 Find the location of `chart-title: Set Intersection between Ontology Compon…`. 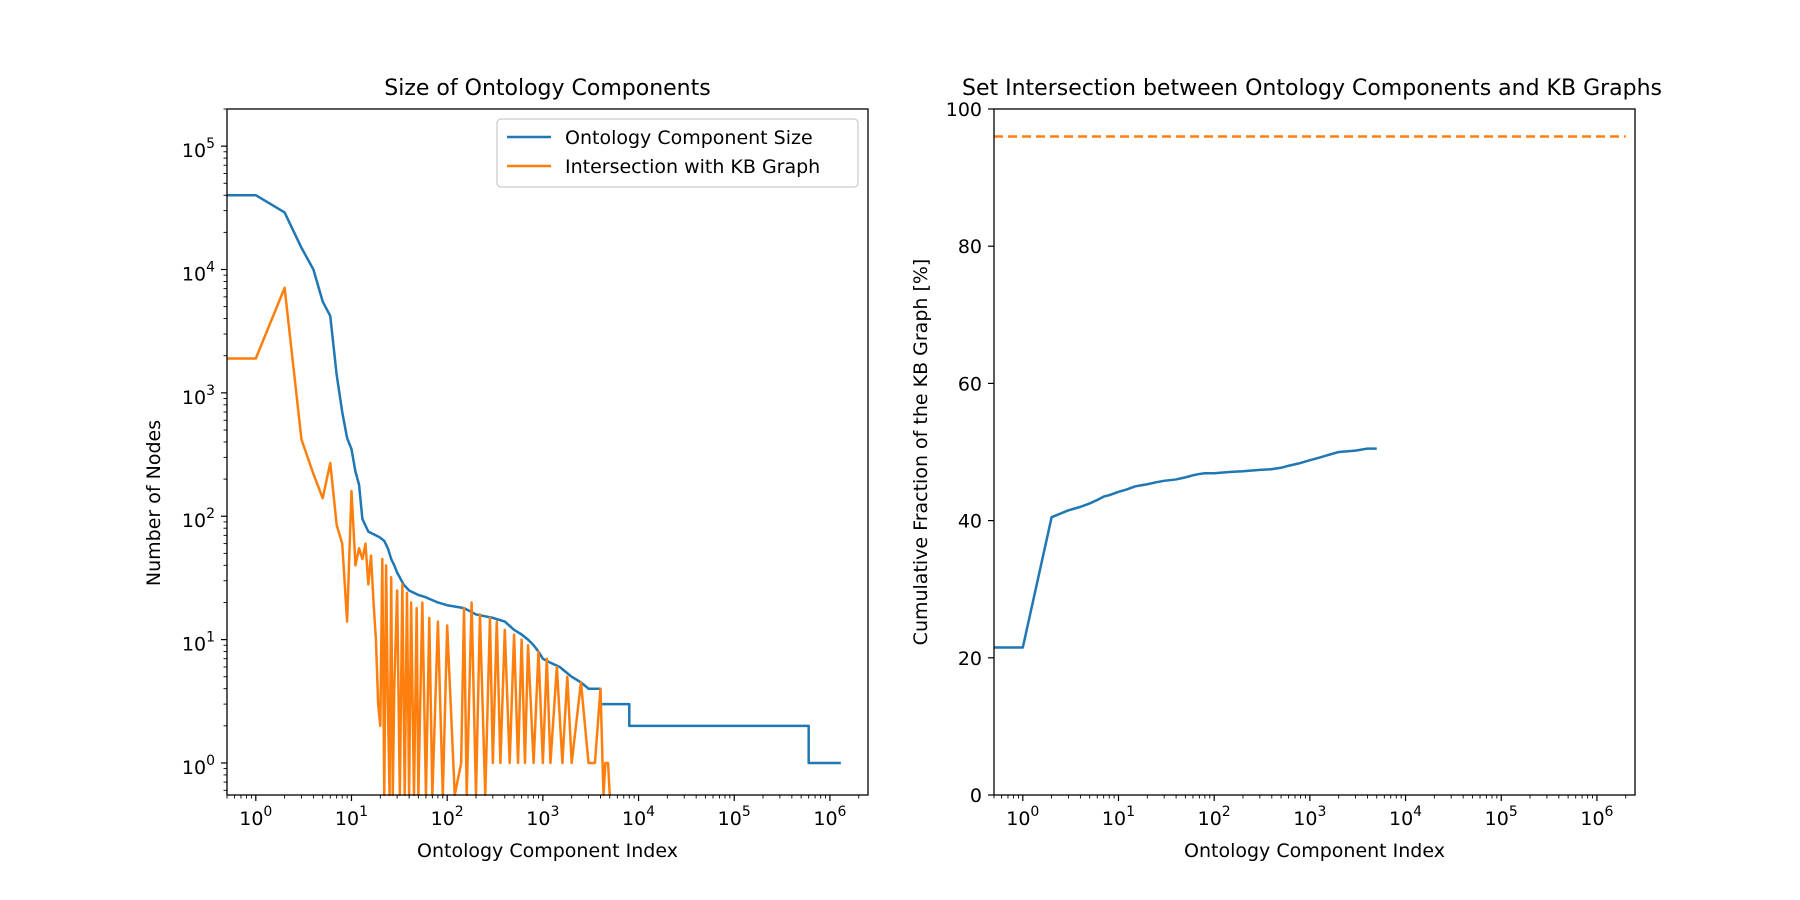

chart-title: Set Intersection between Ontology Compon… is located at coordinates (1312, 88).